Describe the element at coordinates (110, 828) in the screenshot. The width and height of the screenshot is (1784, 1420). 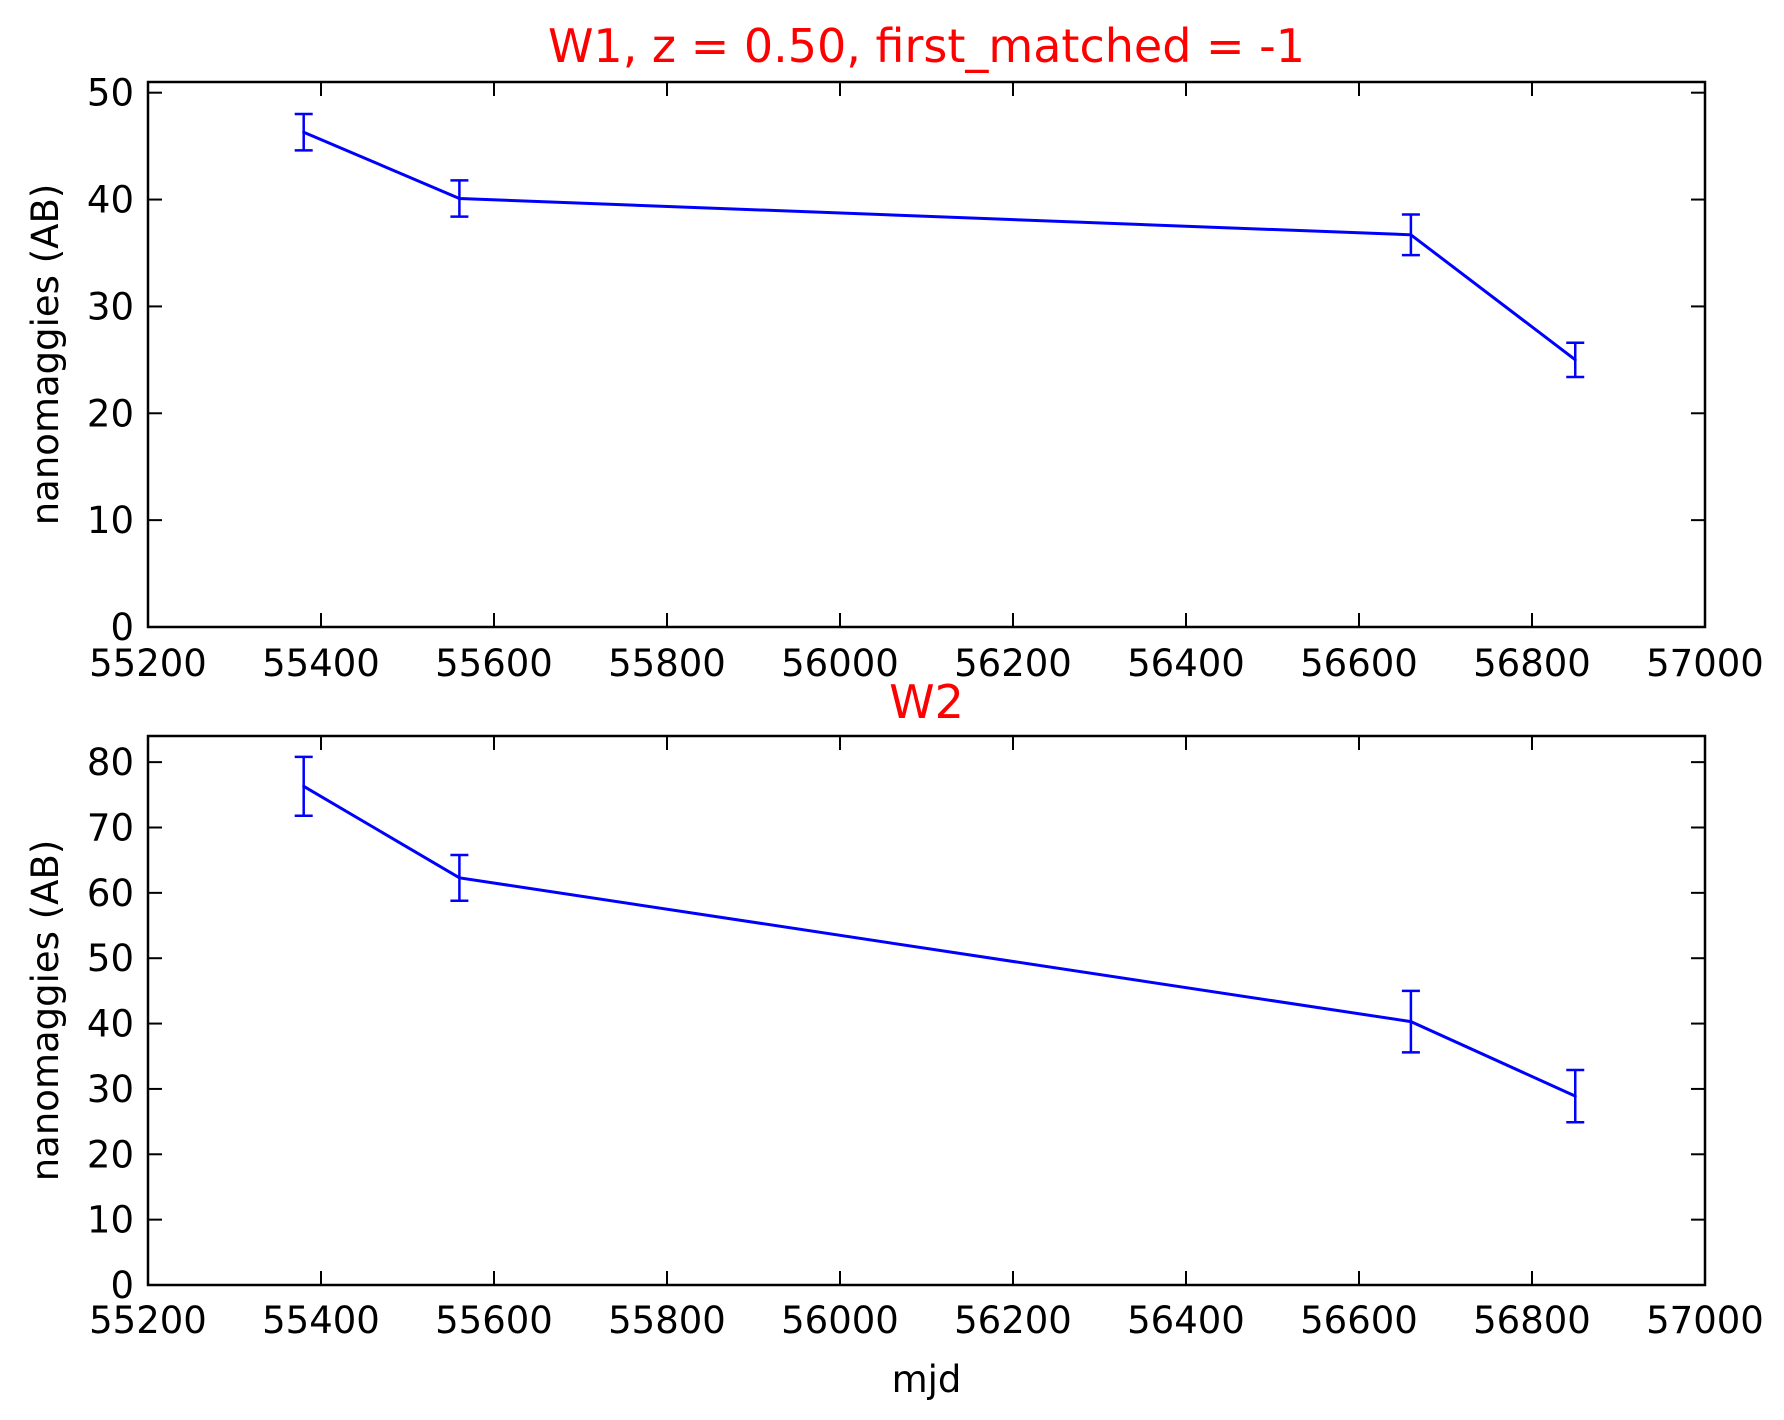
I see `y-tick-label: 70` at that location.